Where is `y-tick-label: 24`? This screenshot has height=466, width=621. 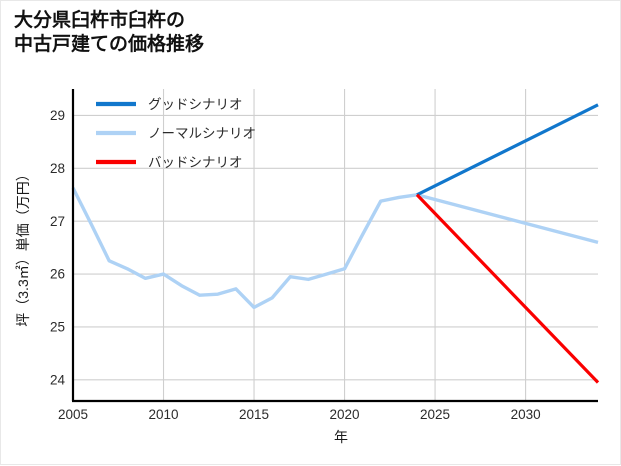
y-tick-label: 24 is located at coordinates (58, 379).